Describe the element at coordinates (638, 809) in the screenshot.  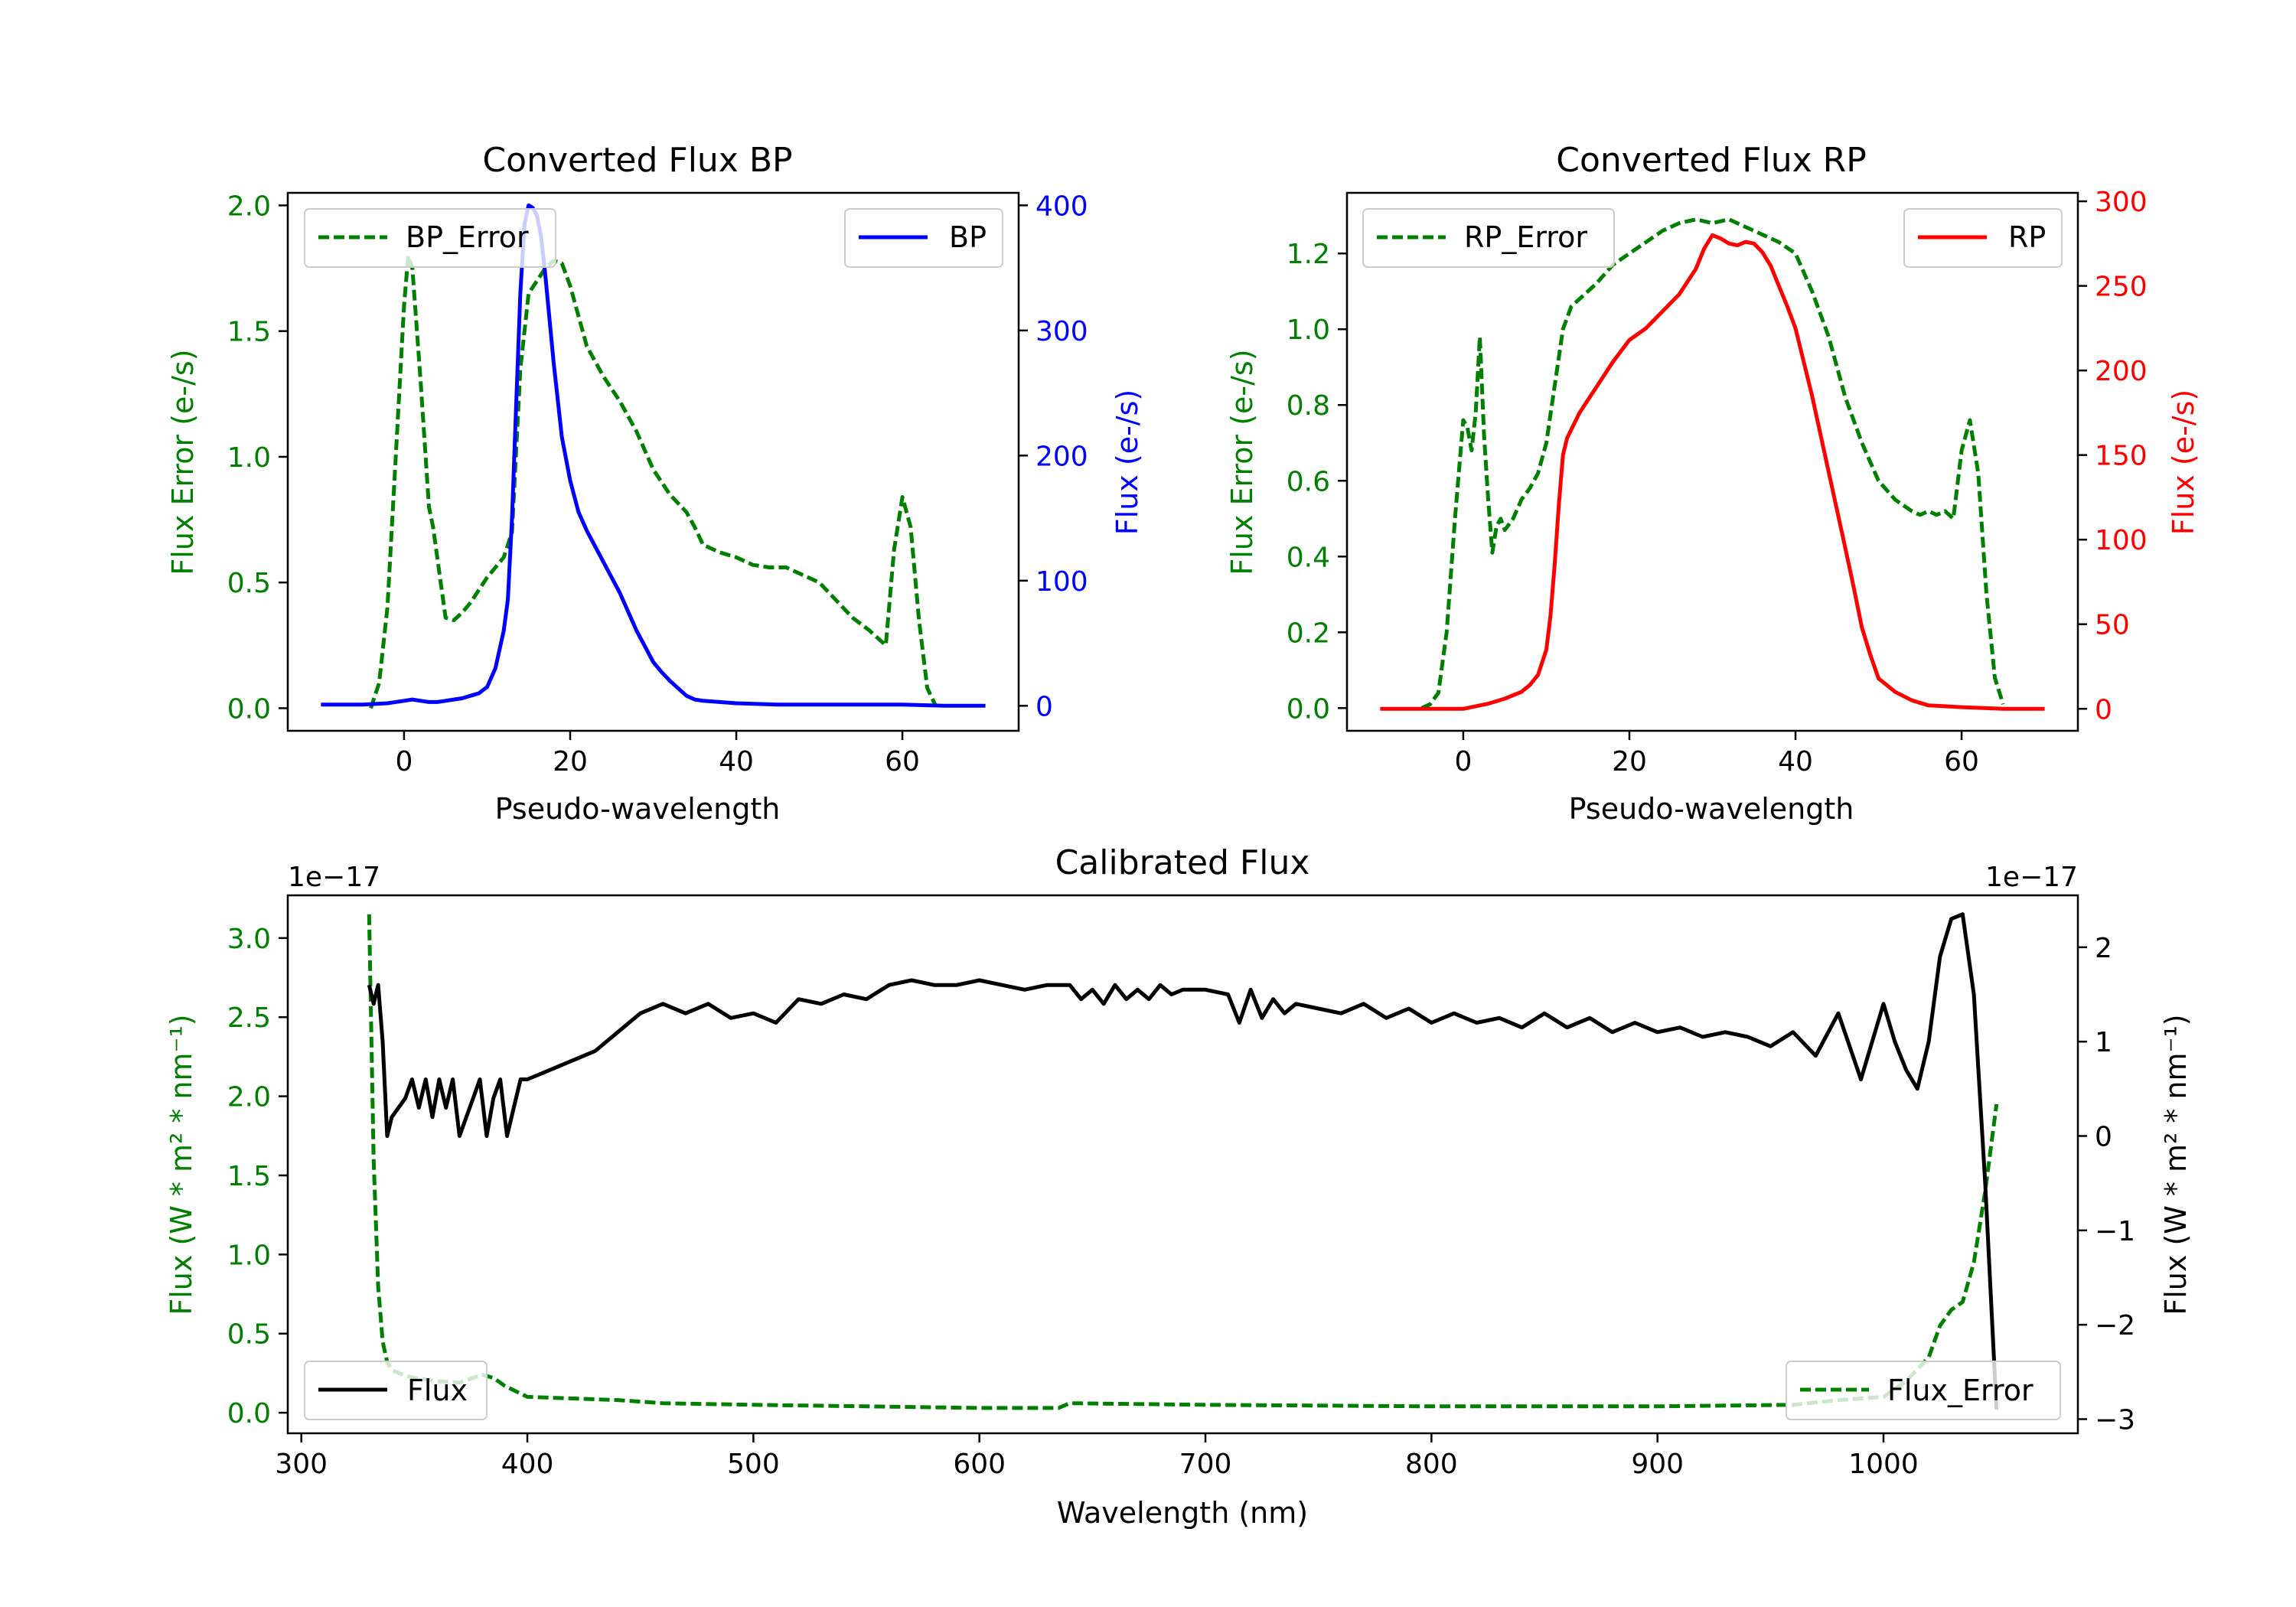
I see `bp-xlabel: Pseudo-wavelength` at that location.